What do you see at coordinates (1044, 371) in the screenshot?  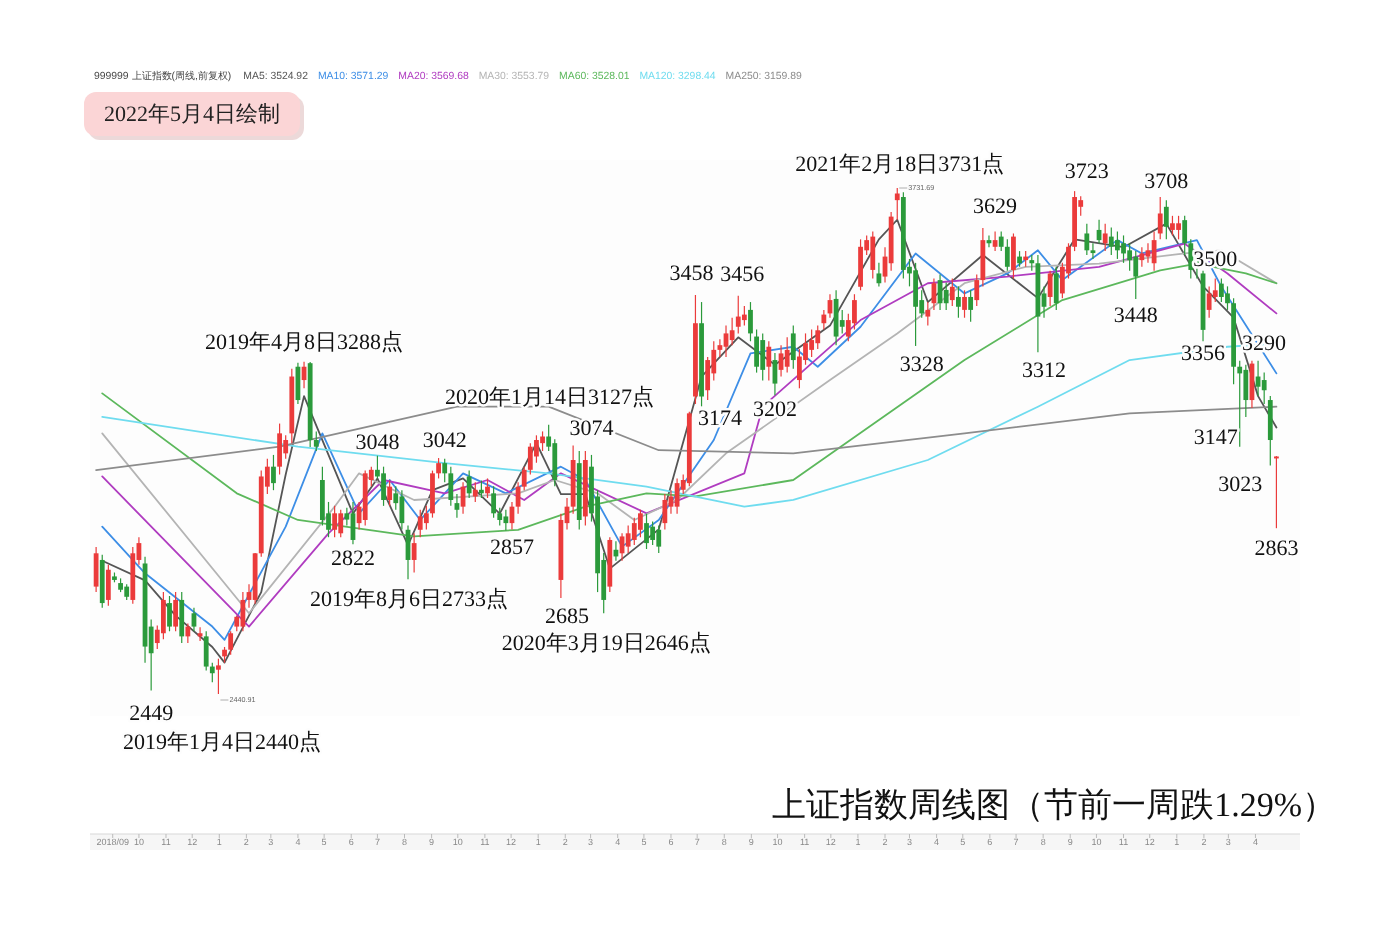 I see `annotation: 3312` at bounding box center [1044, 371].